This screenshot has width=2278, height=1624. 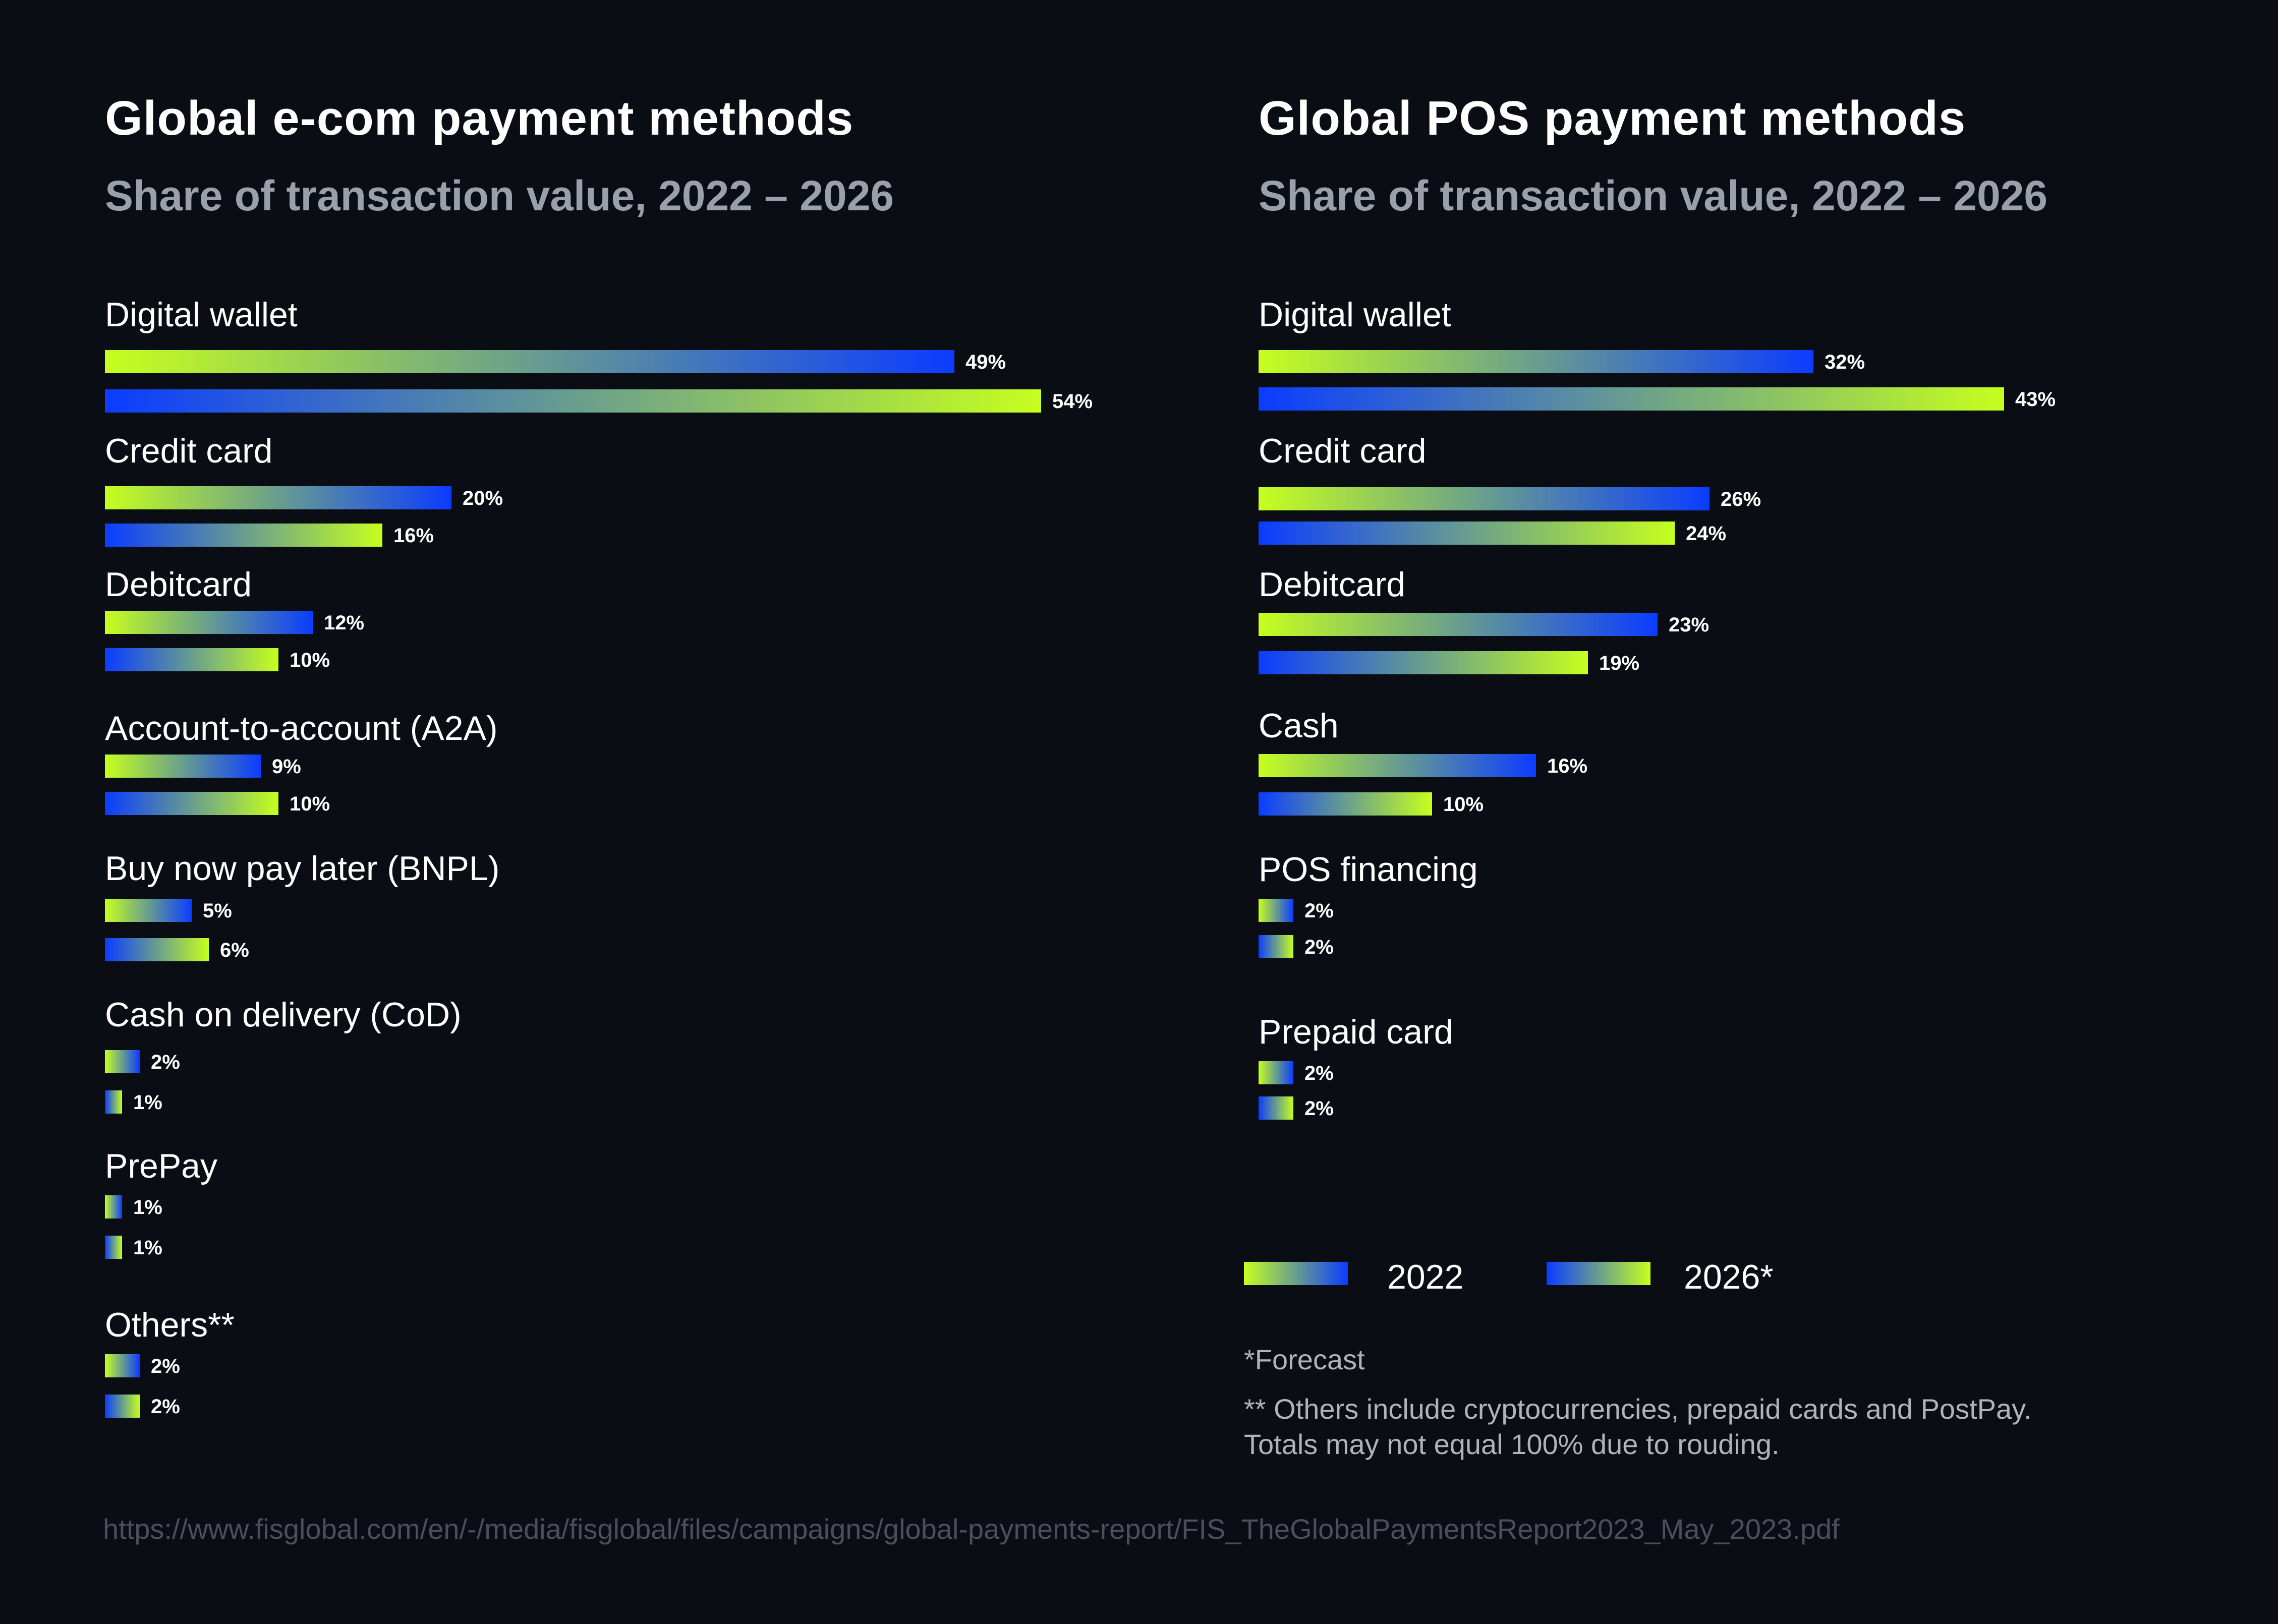 I want to click on ecom-bar-digital-wallet-2022, so click(x=529, y=361).